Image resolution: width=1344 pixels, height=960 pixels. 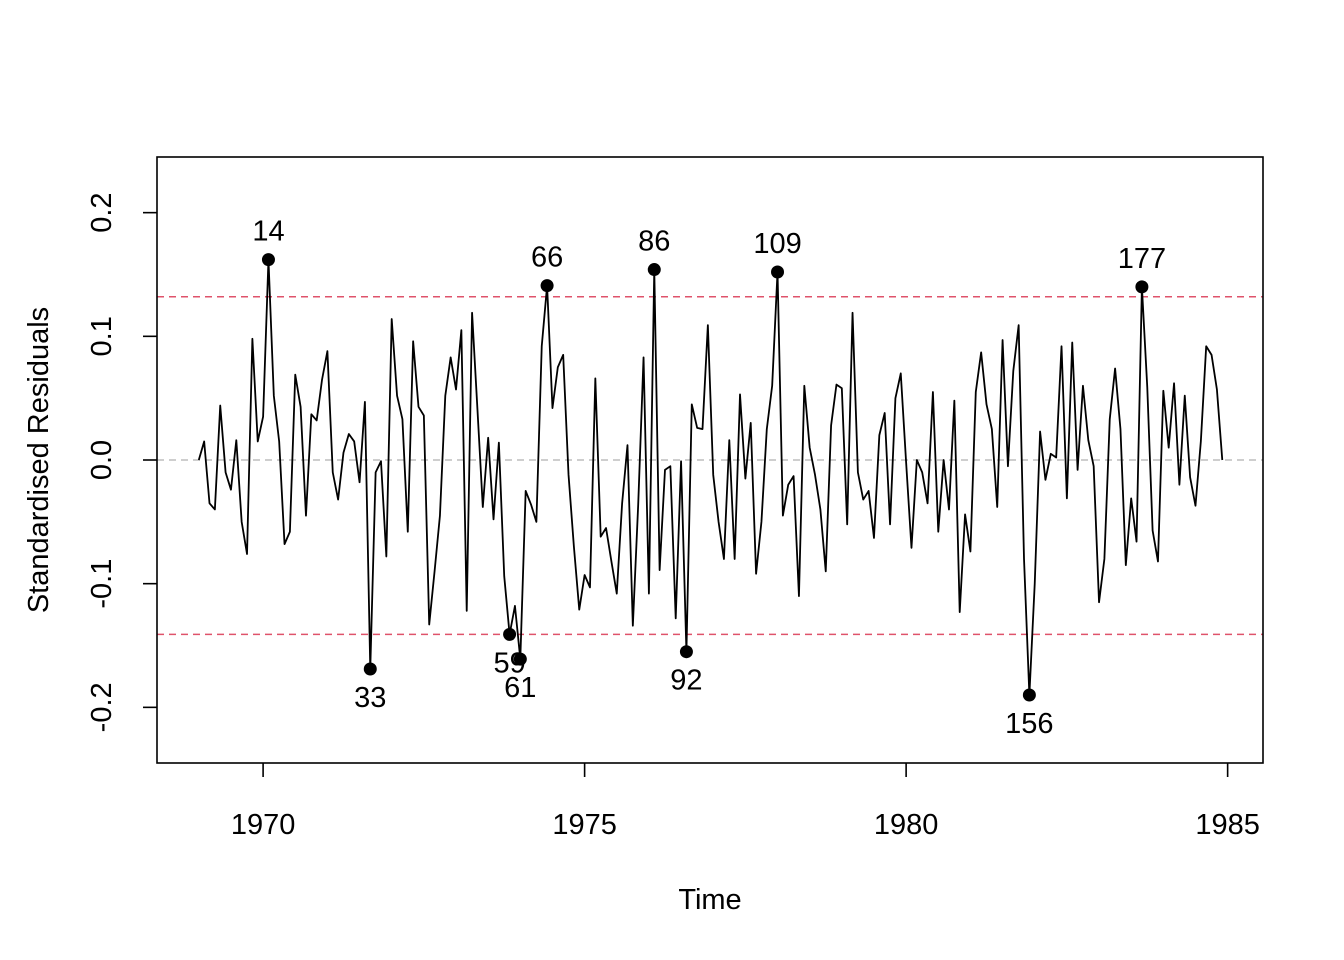 What do you see at coordinates (102, 460) in the screenshot?
I see `y-tick-label: 0.0` at bounding box center [102, 460].